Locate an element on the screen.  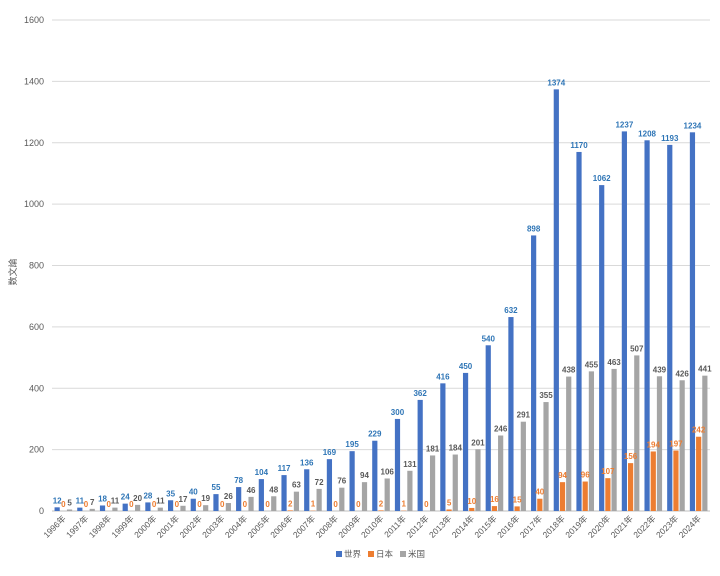
data-label: 438 is located at coordinates (569, 370).